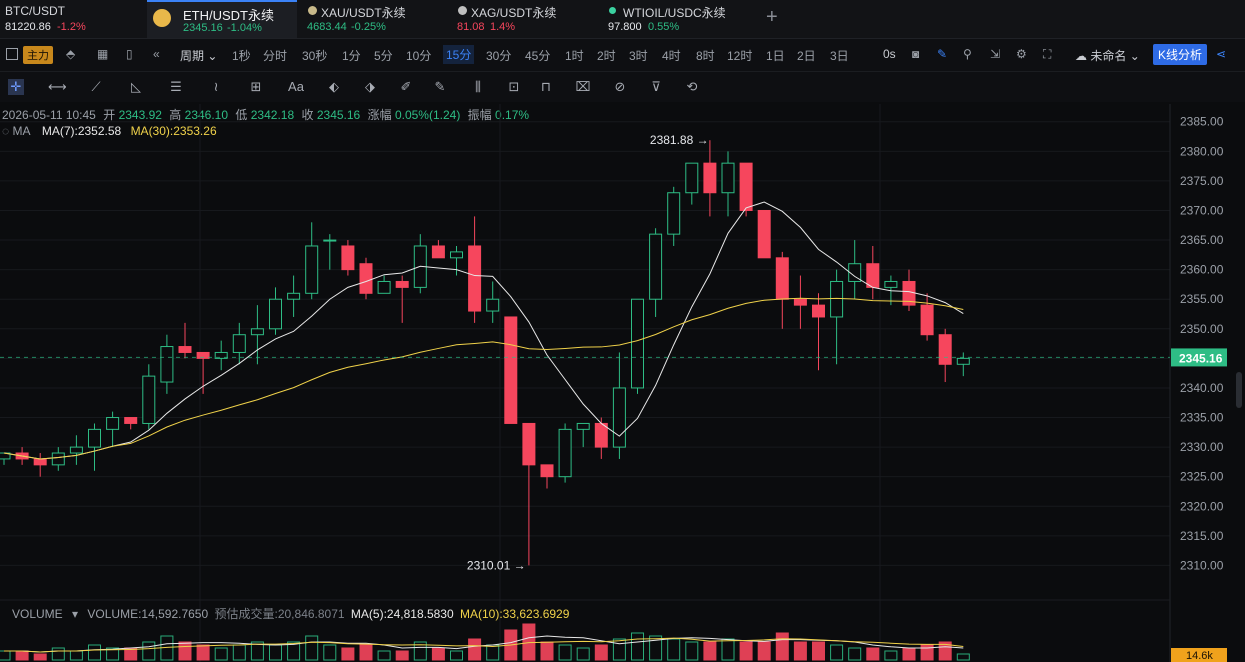 This screenshot has width=1245, height=662. I want to click on filter-icon: ⊽, so click(656, 86).